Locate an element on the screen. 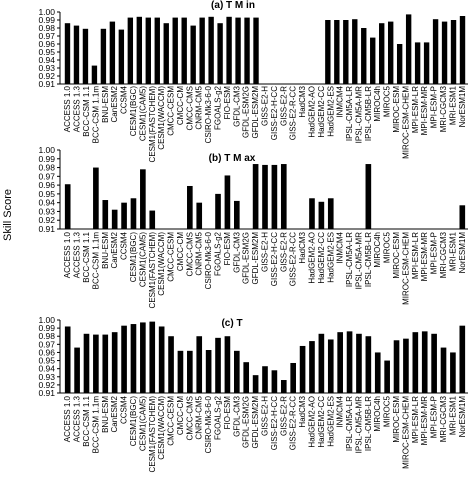  x-tick-label: CanESM2 is located at coordinates (114, 249).